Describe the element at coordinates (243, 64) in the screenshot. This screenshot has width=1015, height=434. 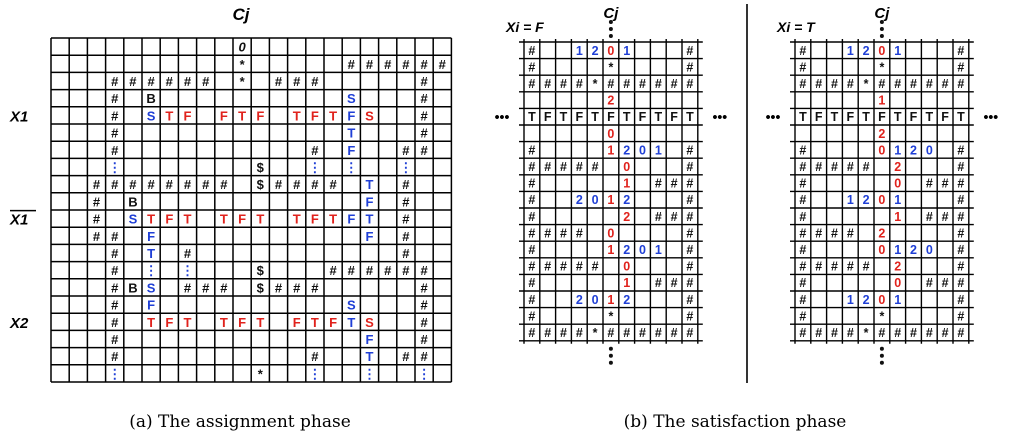
I see `grid-symbol: *` at that location.